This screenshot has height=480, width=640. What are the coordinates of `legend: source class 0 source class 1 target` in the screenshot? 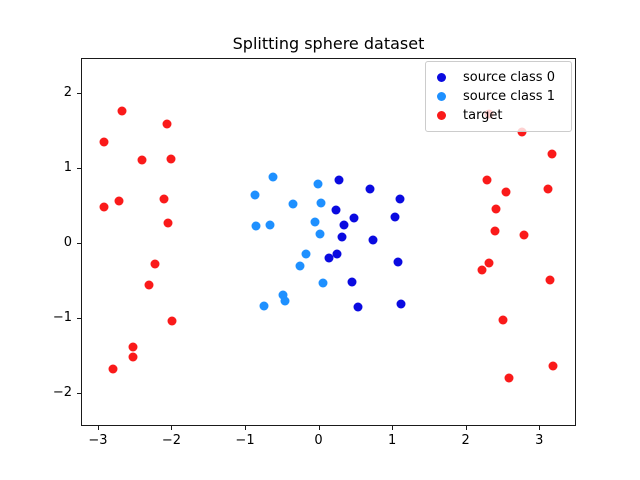 It's located at (498, 96).